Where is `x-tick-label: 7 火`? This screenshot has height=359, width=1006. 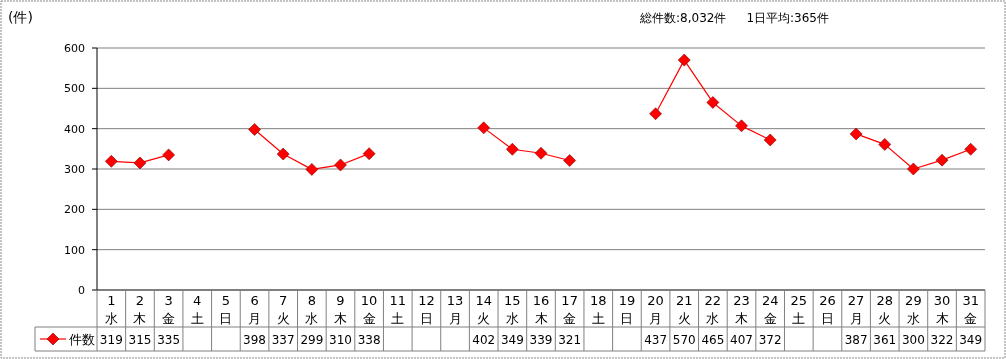
x-tick-label: 7 火 is located at coordinates (283, 309).